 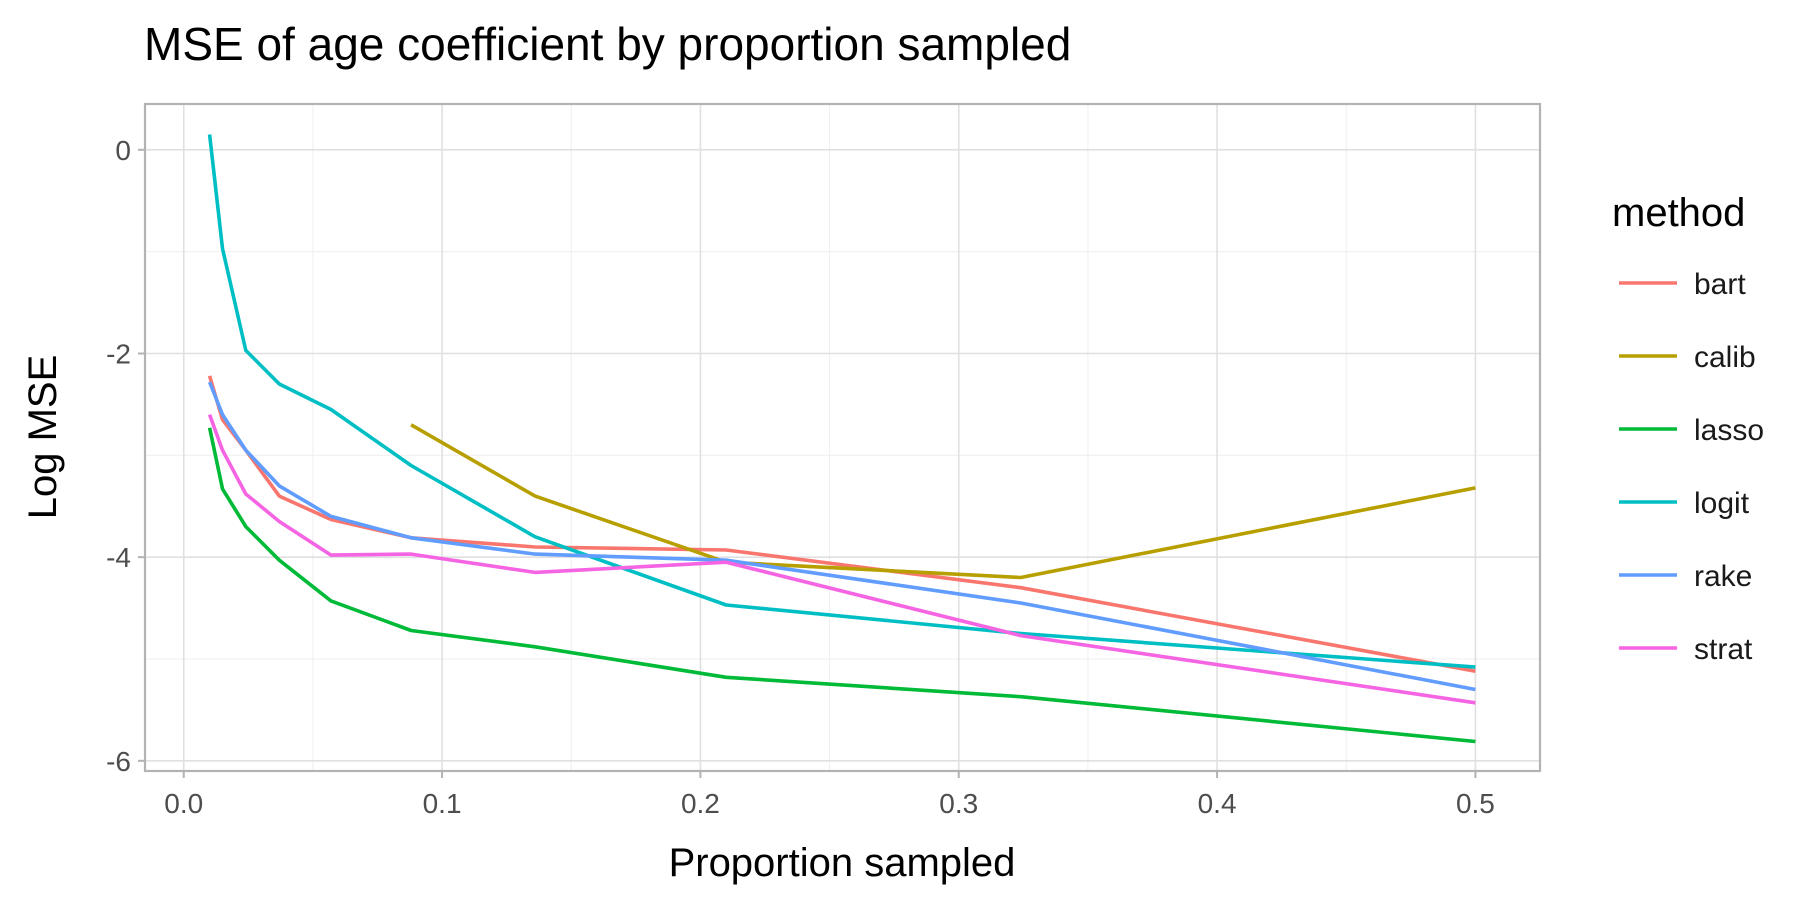 I want to click on legend-label-lasso: lasso, so click(x=1729, y=430).